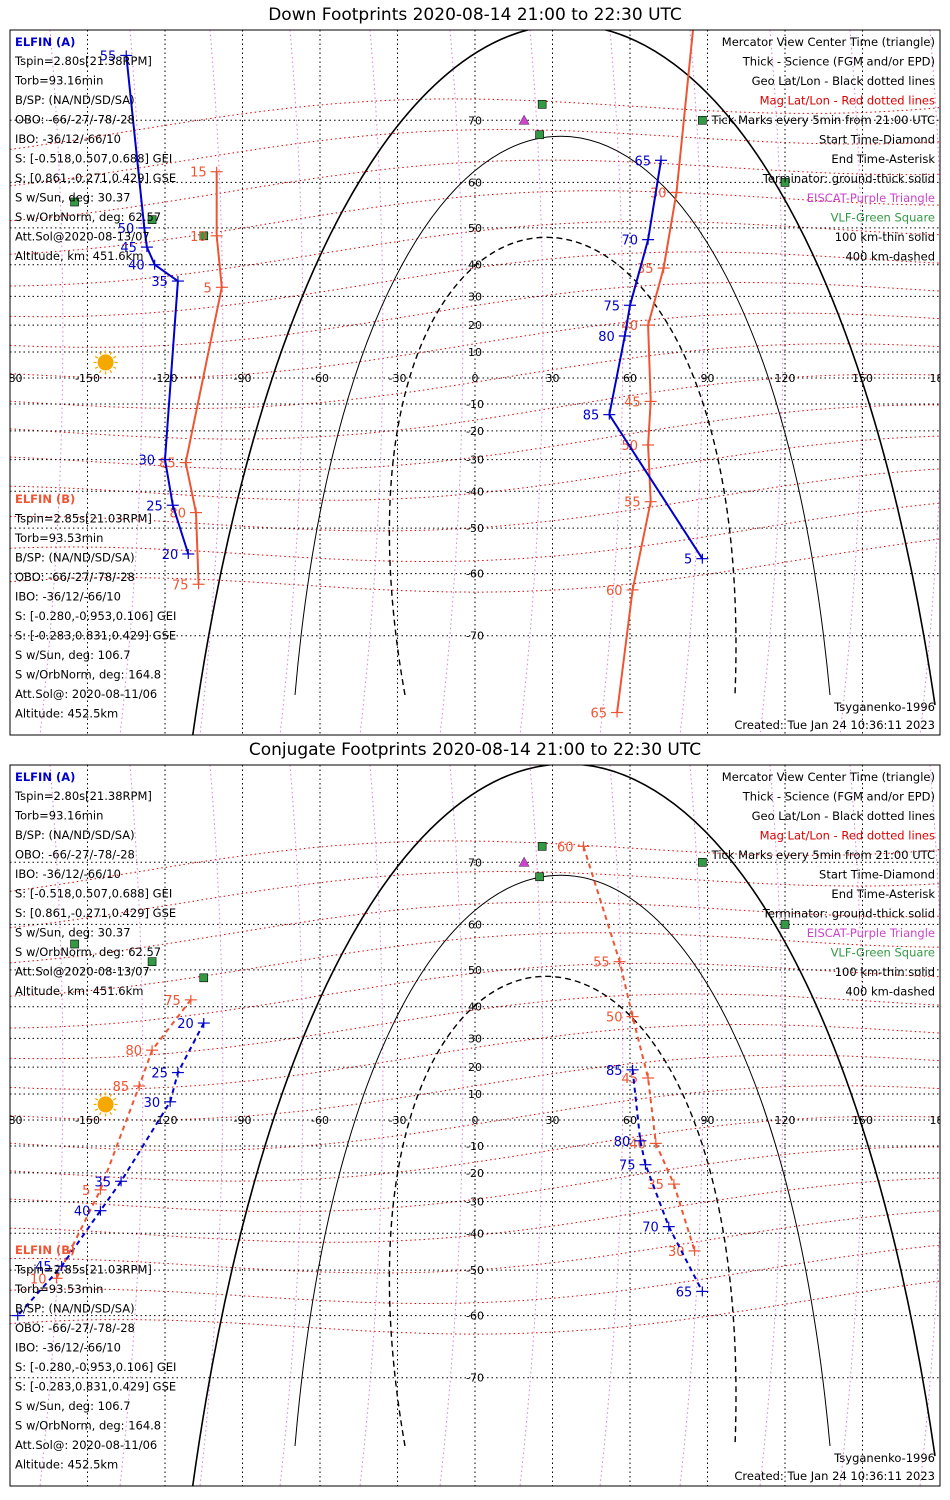  What do you see at coordinates (606, 337) in the screenshot?
I see `elfin-a-tick-label: 80` at bounding box center [606, 337].